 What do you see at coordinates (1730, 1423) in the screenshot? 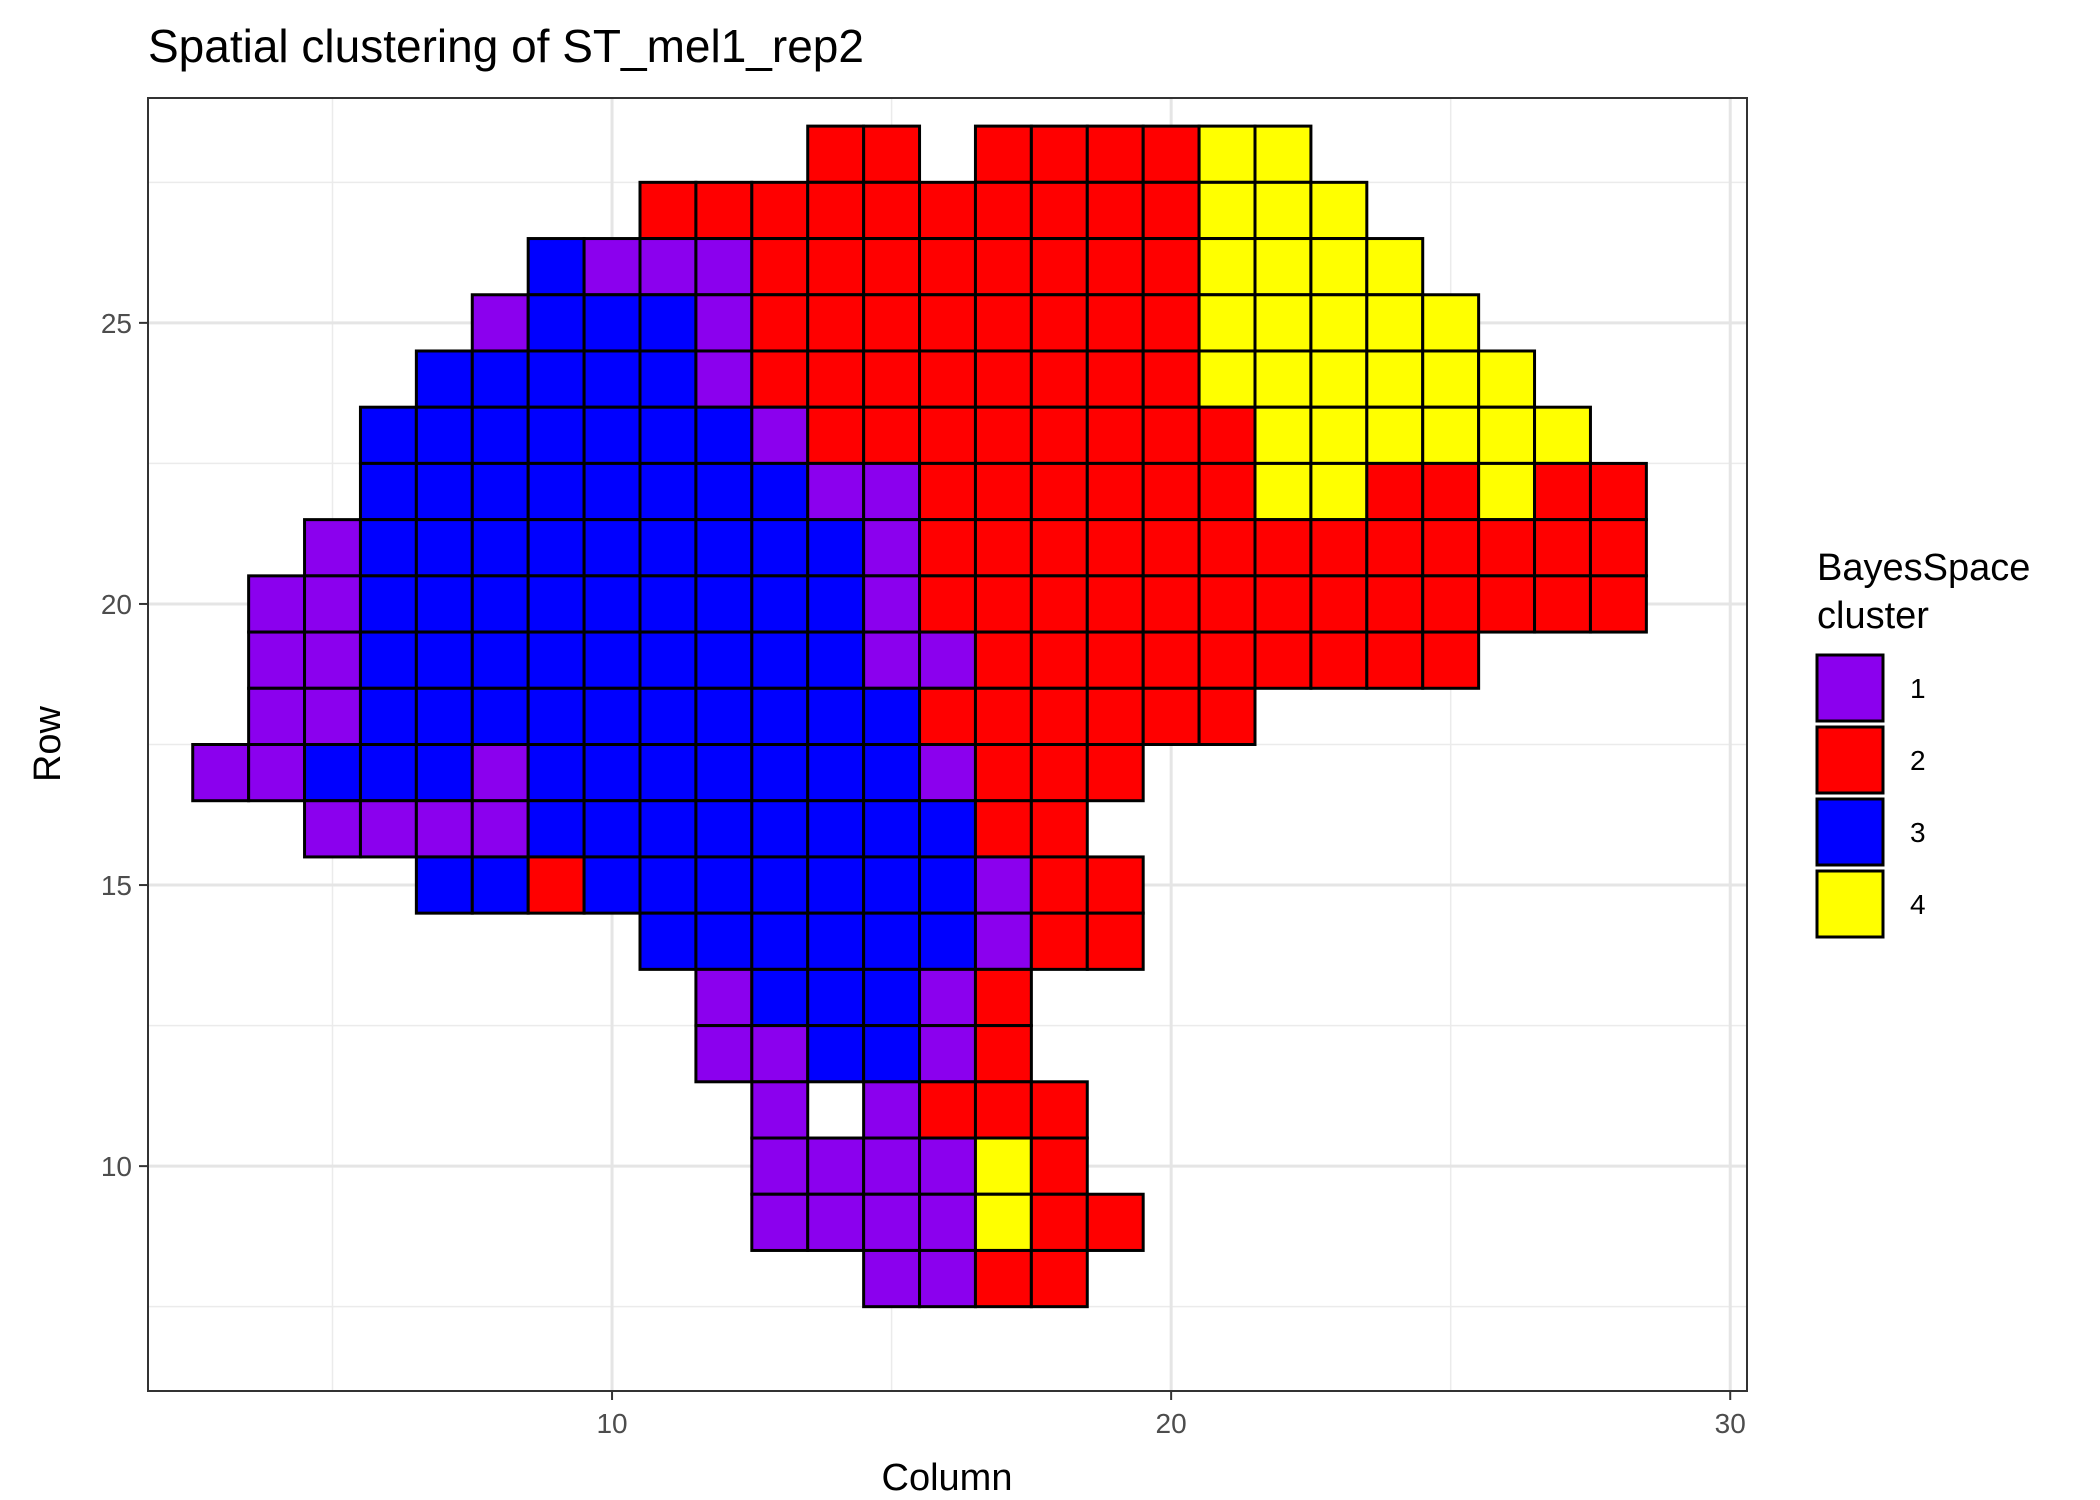
I see `x-tick-label: 30` at bounding box center [1730, 1423].